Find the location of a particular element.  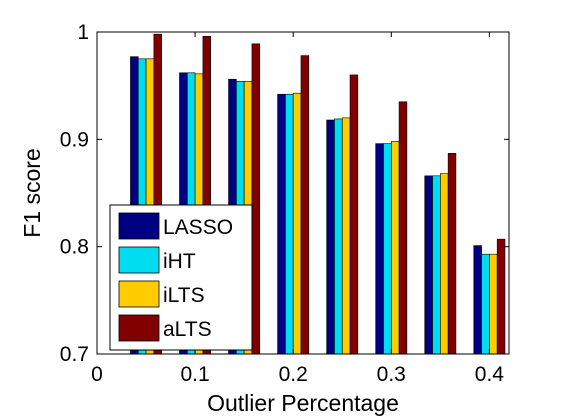

y-axis-label: F1 score is located at coordinates (32, 192).